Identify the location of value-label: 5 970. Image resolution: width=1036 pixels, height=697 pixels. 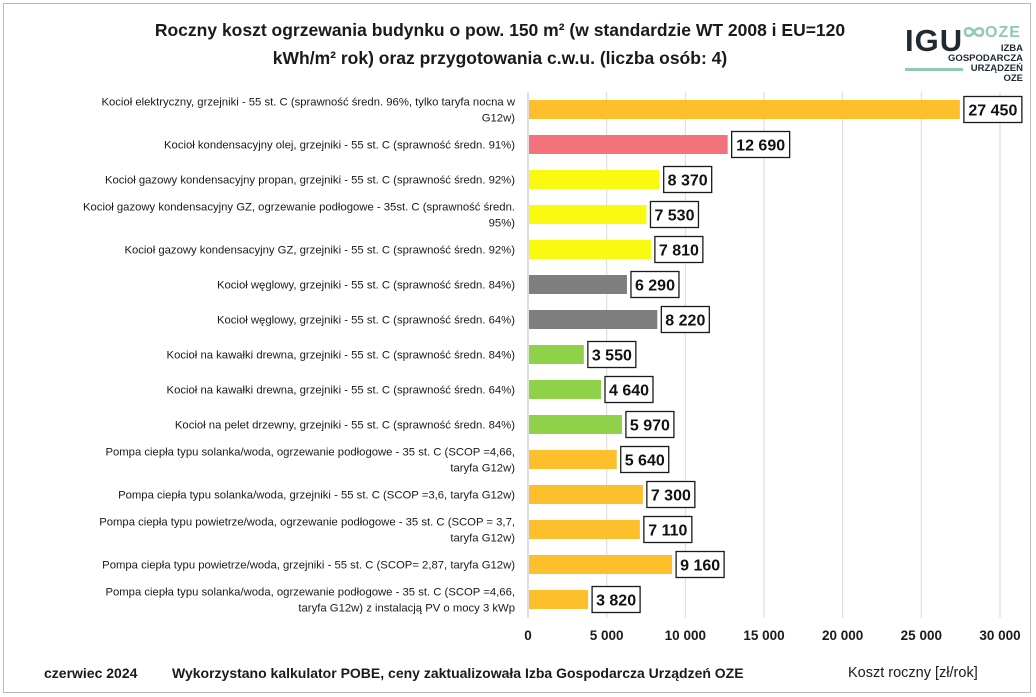
(650, 426).